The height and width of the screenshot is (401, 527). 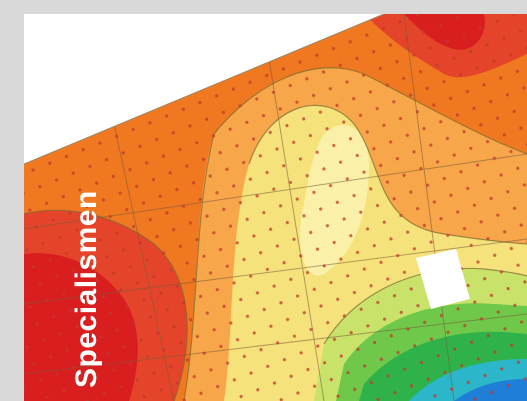 I want to click on section-title: Specialismen, so click(x=86, y=289).